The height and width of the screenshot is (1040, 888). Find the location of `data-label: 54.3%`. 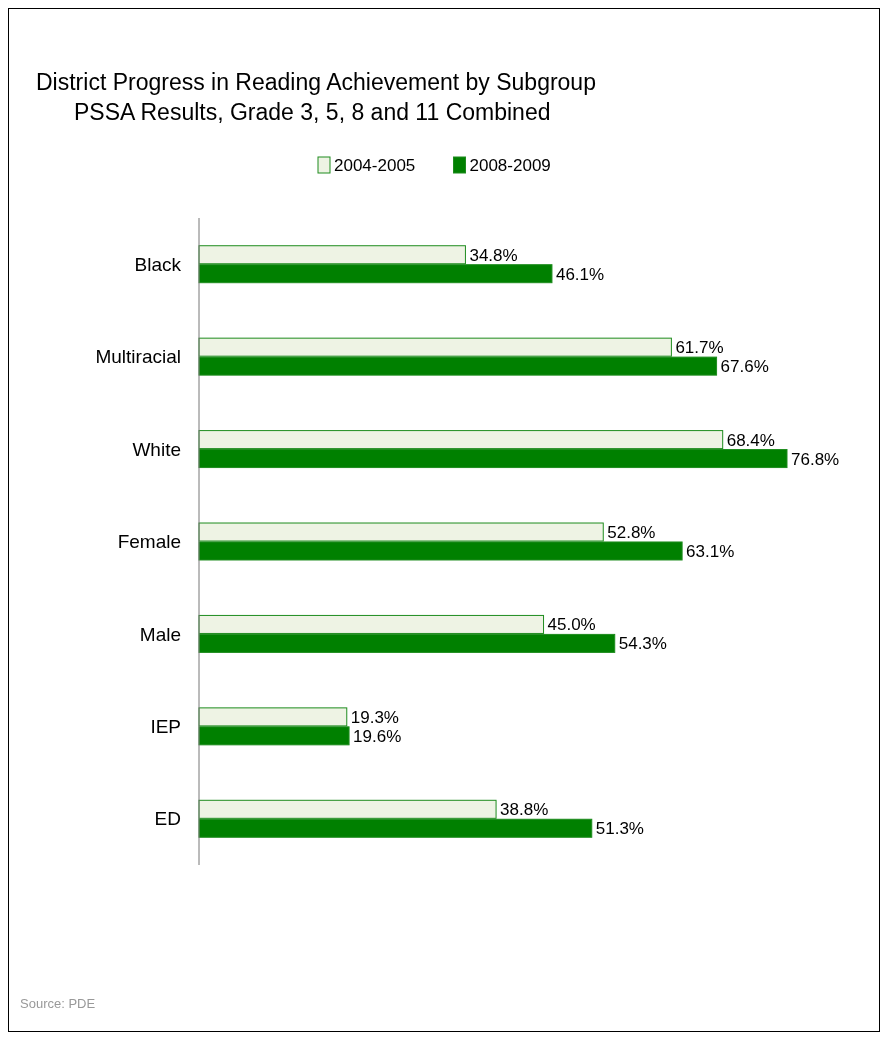

data-label: 54.3% is located at coordinates (642, 644).